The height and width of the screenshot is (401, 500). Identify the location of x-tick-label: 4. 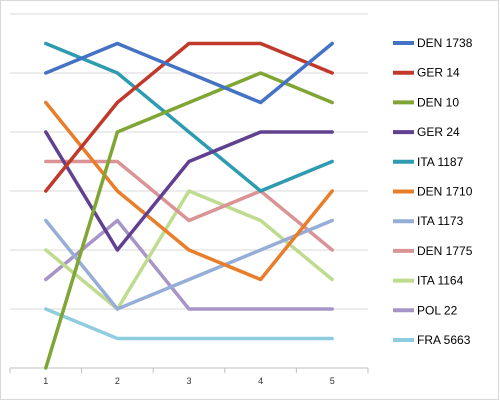
(260, 381).